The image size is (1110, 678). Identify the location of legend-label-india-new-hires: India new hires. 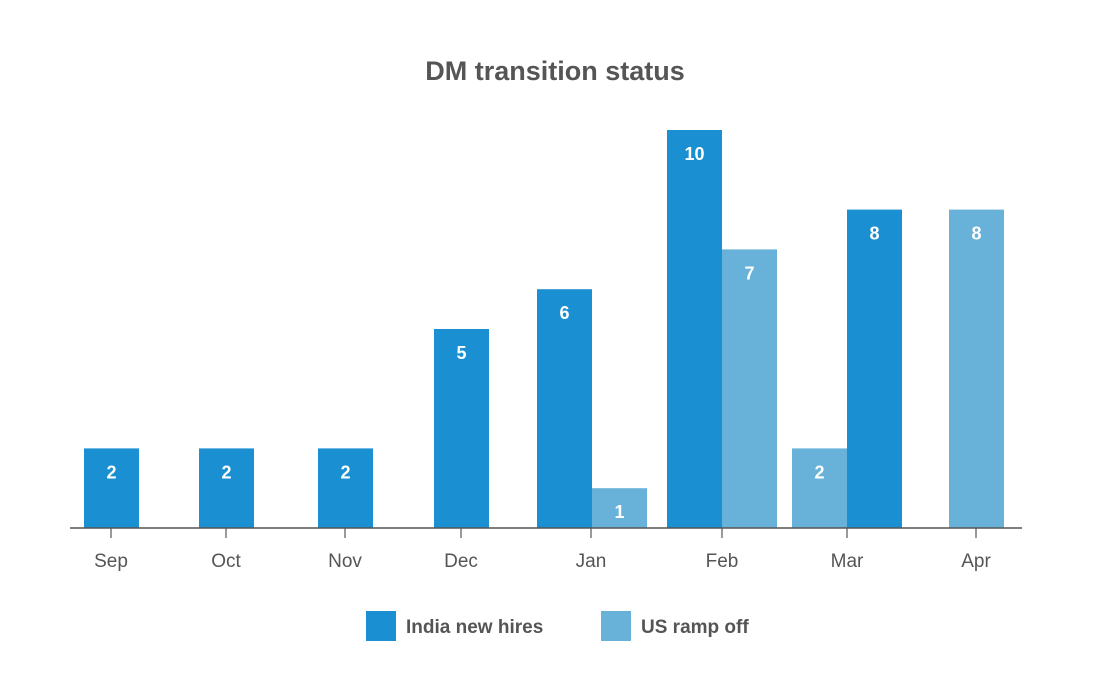
(474, 627).